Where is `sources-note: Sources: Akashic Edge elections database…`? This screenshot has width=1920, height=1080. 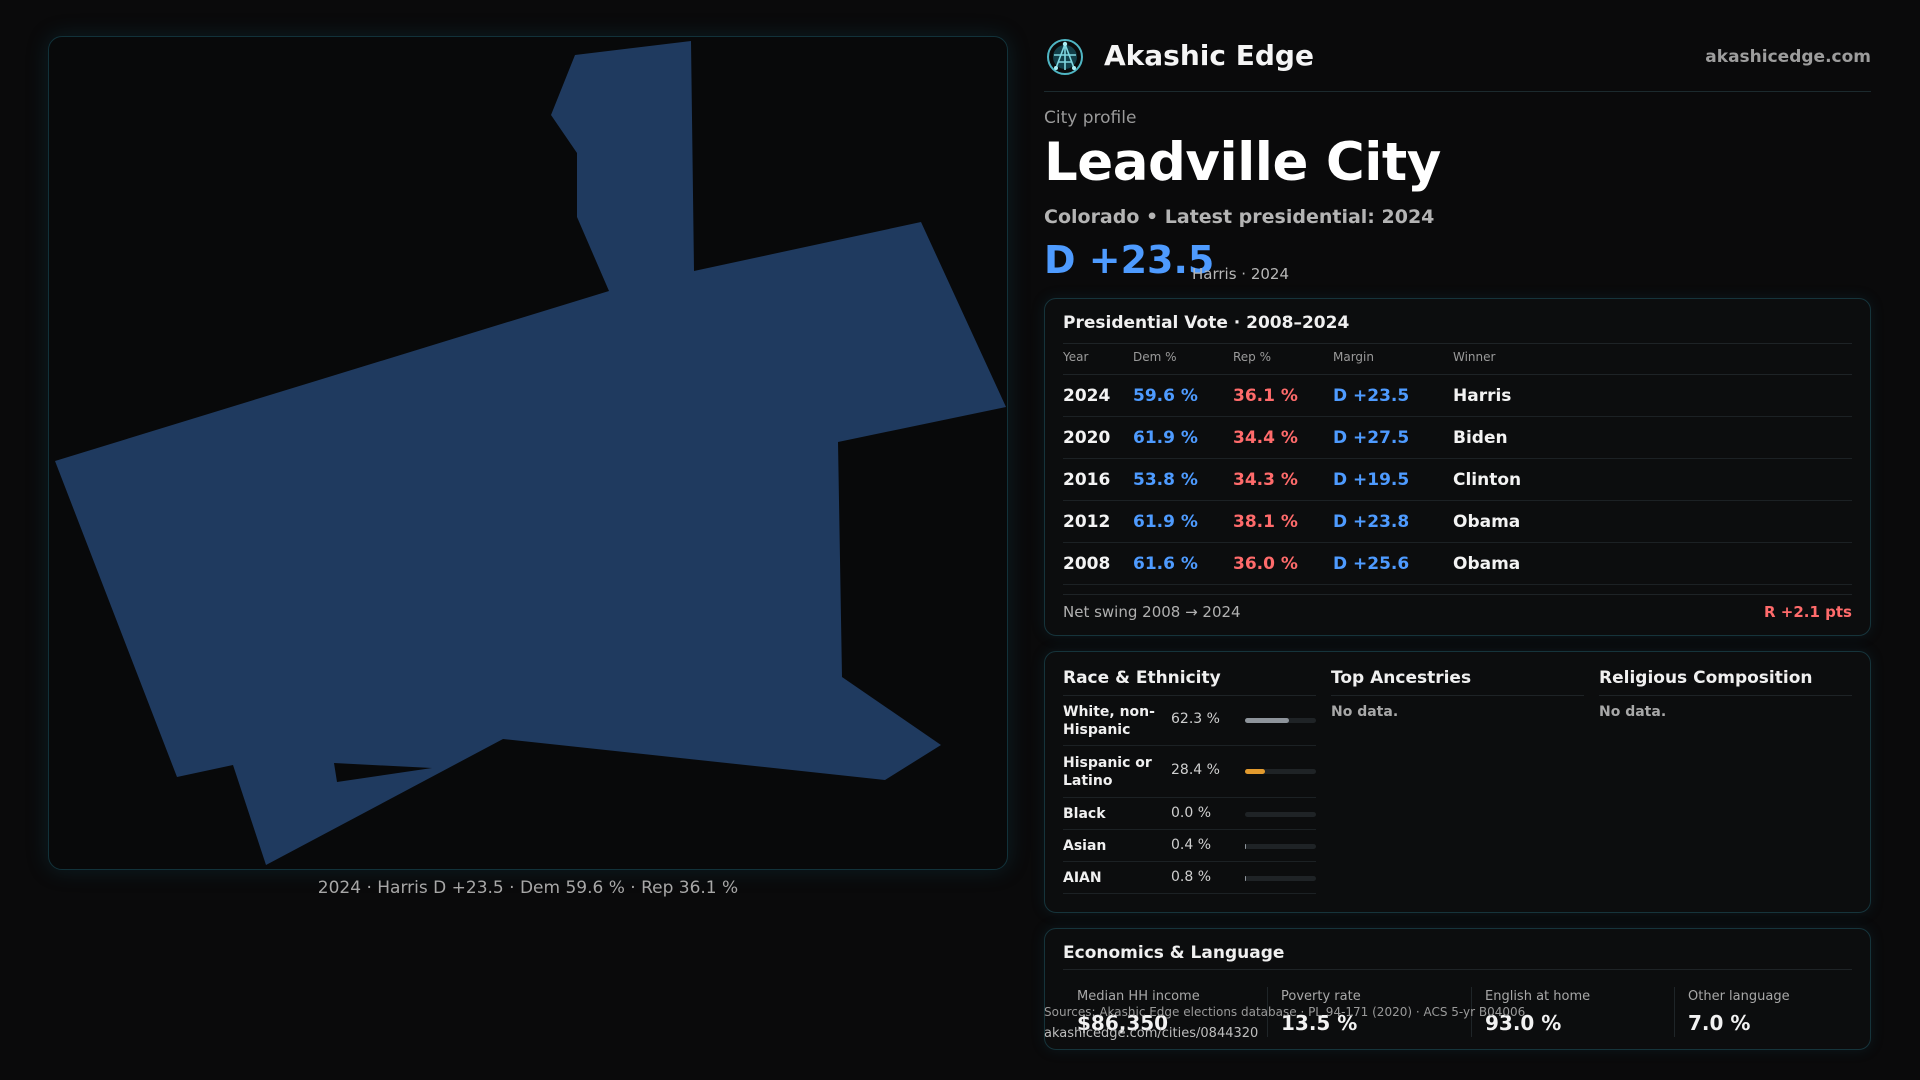 sources-note: Sources: Akashic Edge elections database… is located at coordinates (1285, 1012).